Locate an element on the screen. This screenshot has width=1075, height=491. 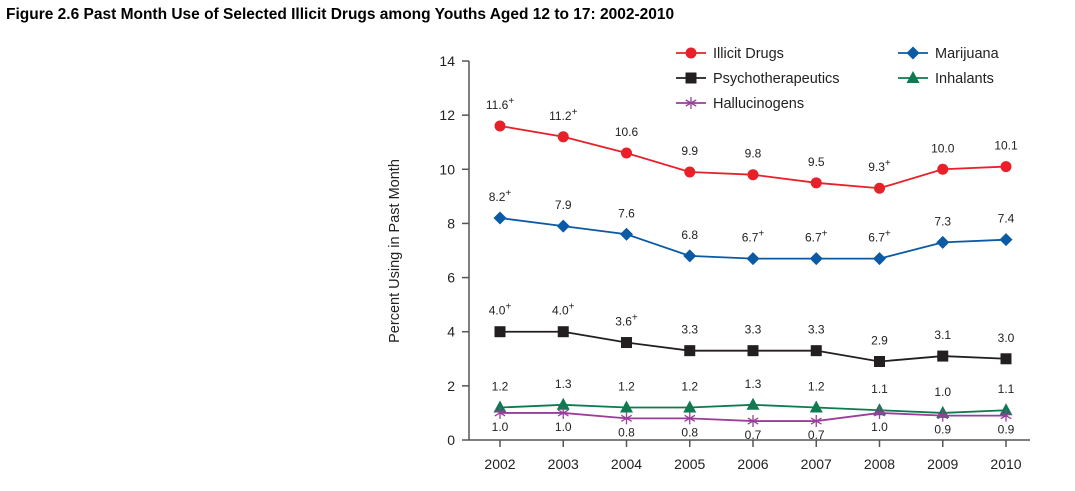
y-tick-label: 4 is located at coordinates (451, 332).